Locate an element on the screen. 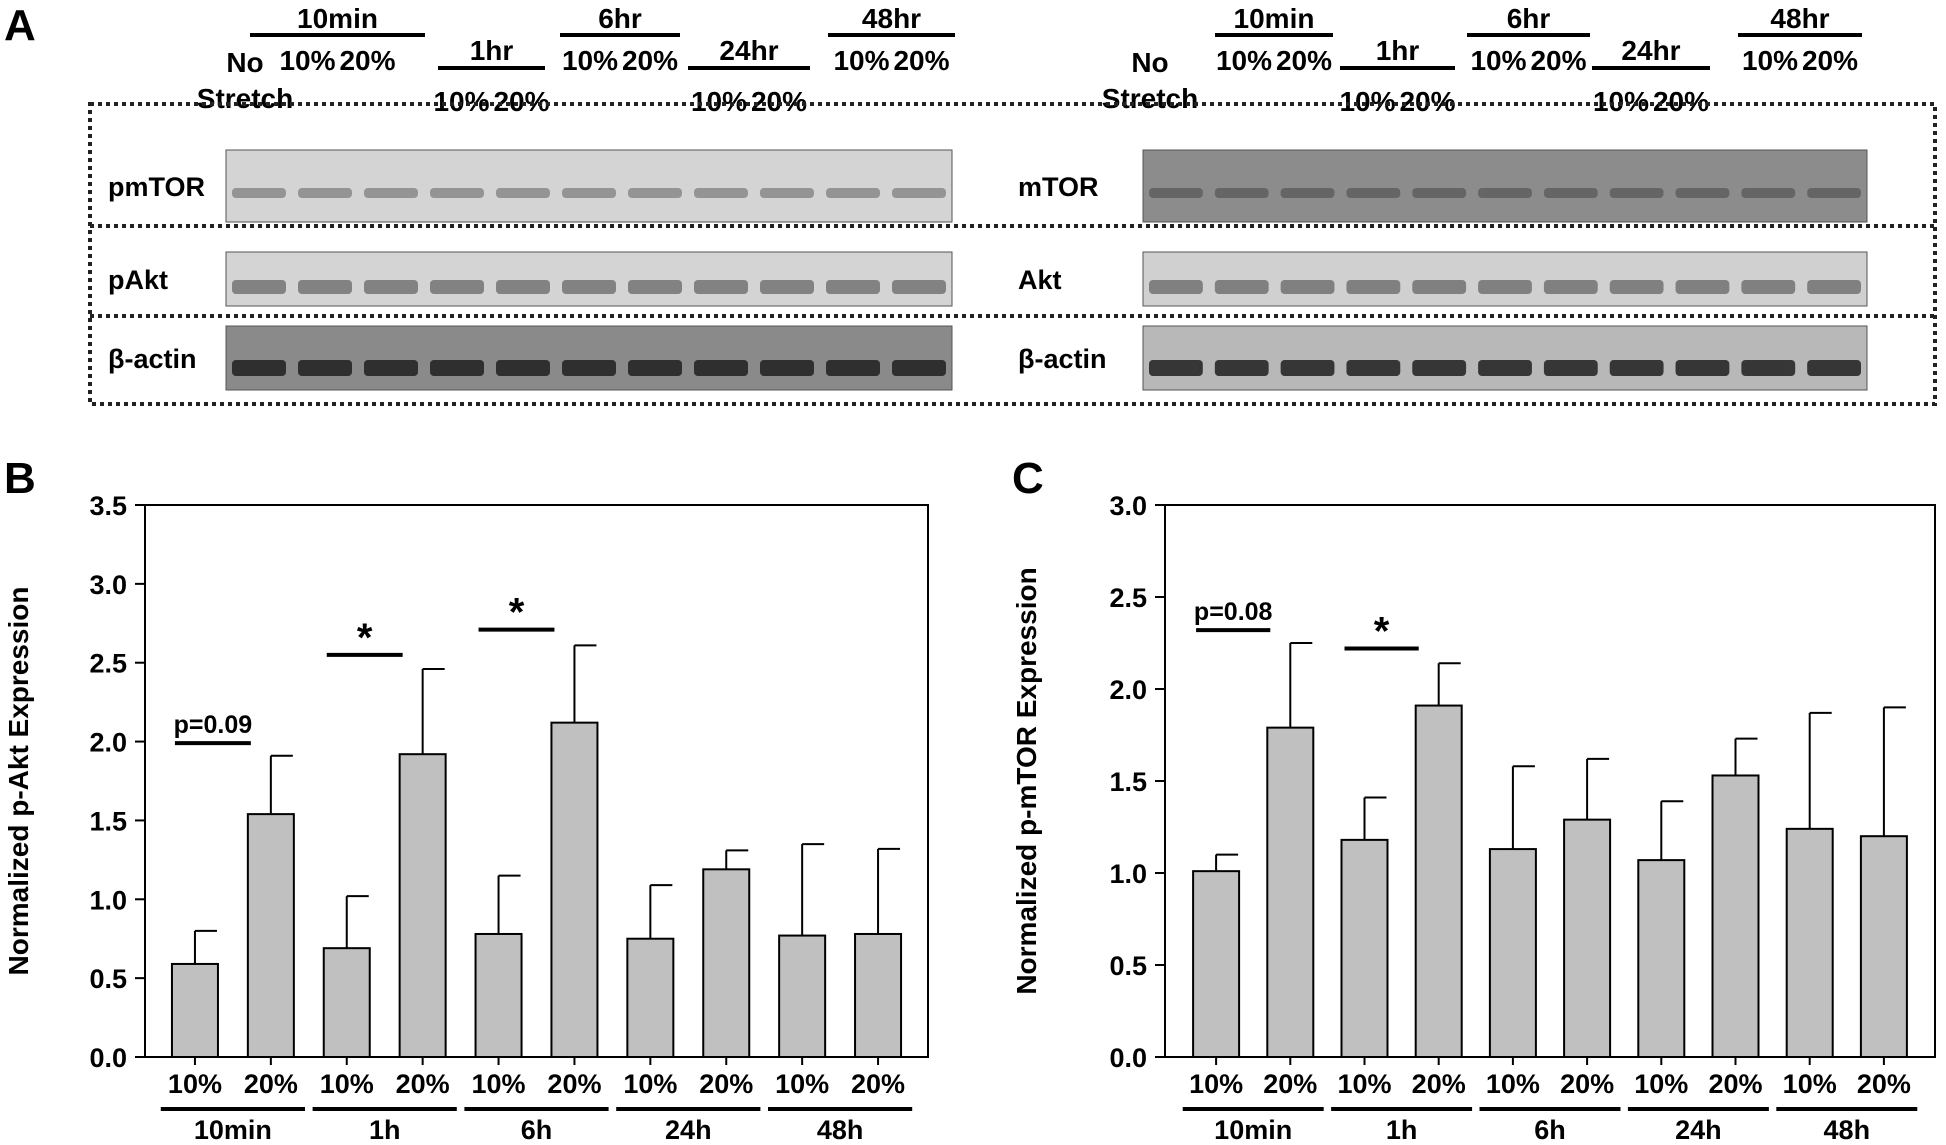 This screenshot has width=1946, height=1145. panel-a-letter: A is located at coordinates (20, 25).